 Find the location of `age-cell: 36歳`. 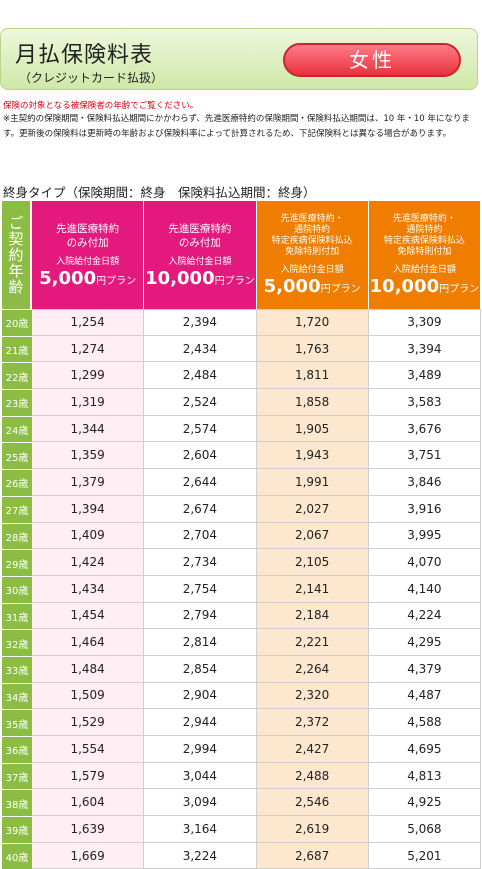

age-cell: 36歳 is located at coordinates (17, 749).